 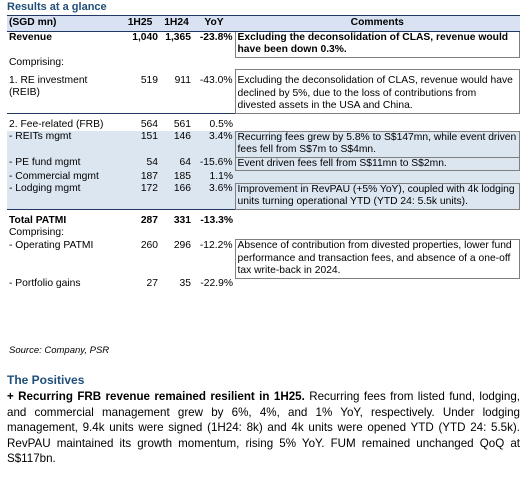 I want to click on row-label: - Operating PATMI, so click(x=51, y=245).